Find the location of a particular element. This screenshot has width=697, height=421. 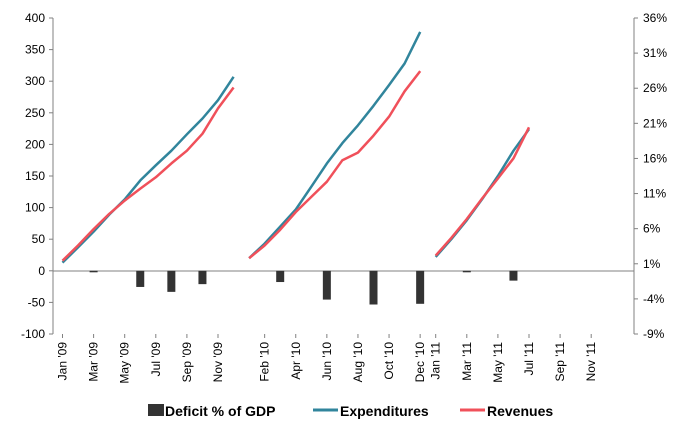

right-tick-label: 16% is located at coordinates (655, 158).